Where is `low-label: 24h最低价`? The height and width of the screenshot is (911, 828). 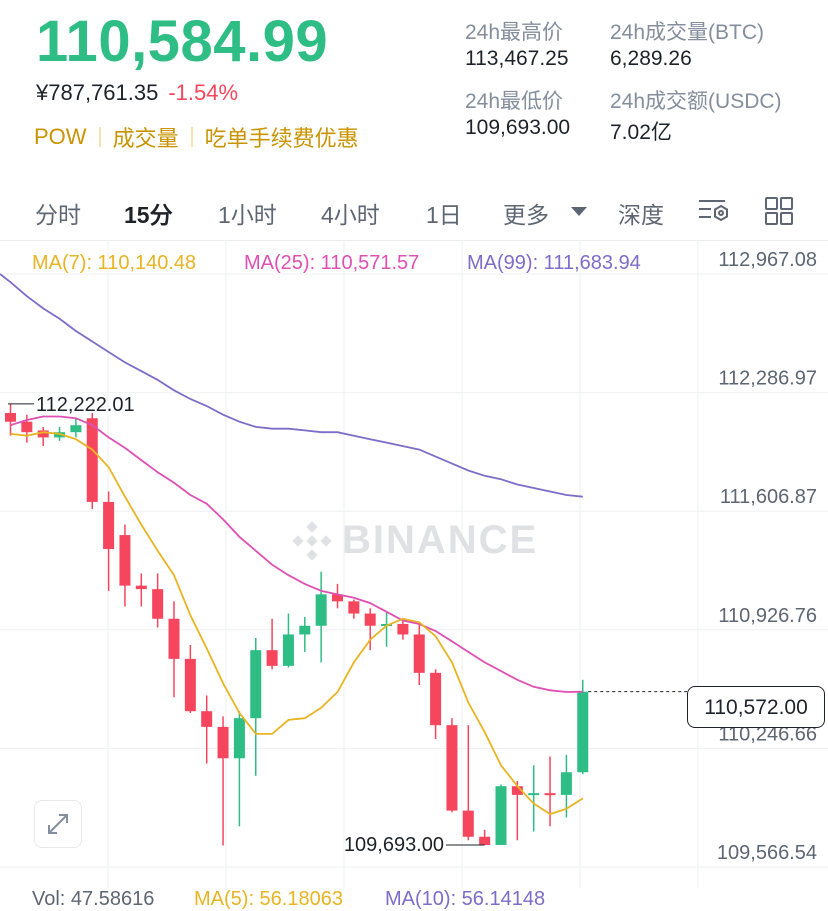 low-label: 24h最低价 is located at coordinates (514, 101).